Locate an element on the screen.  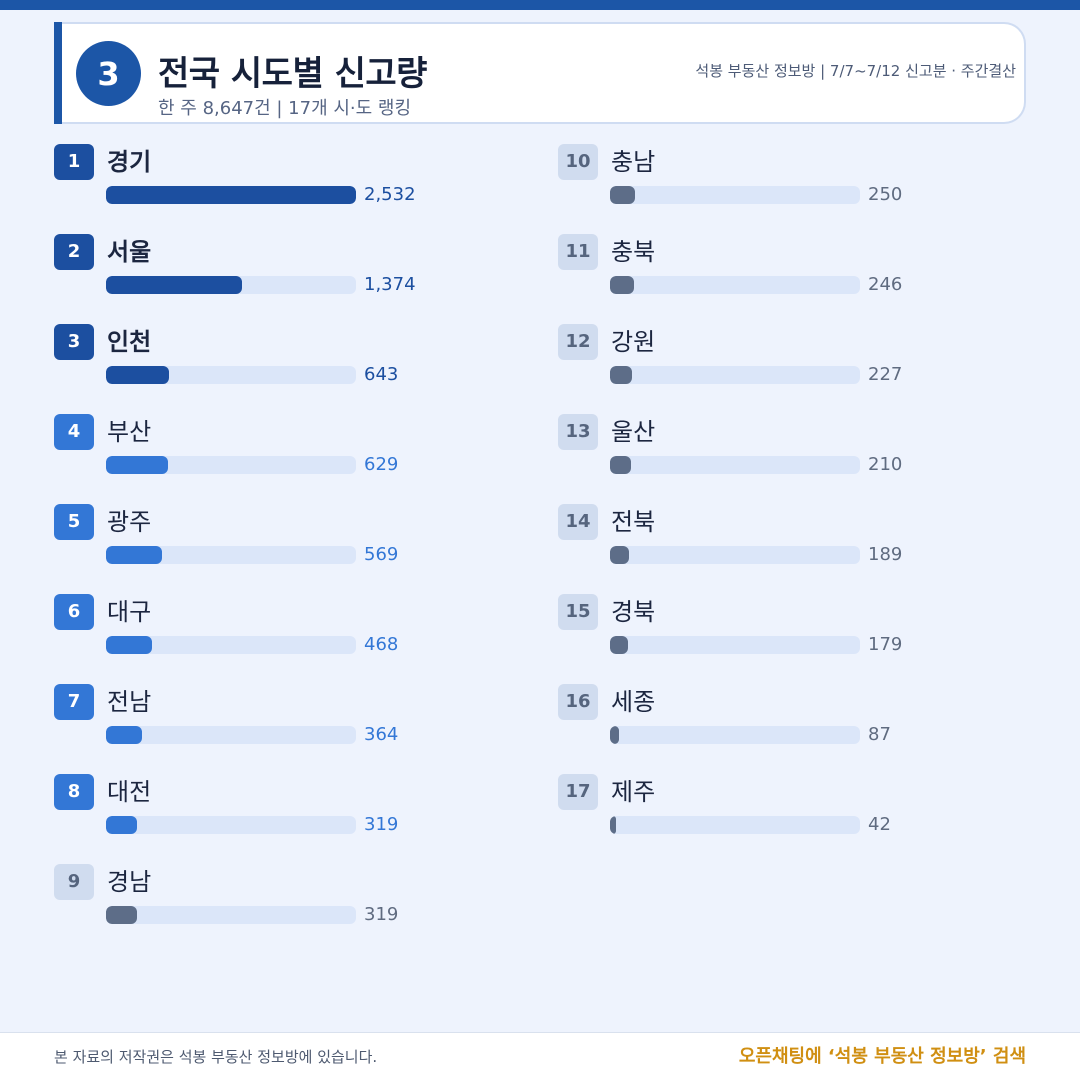
region-label: 서울 is located at coordinates (129, 252).